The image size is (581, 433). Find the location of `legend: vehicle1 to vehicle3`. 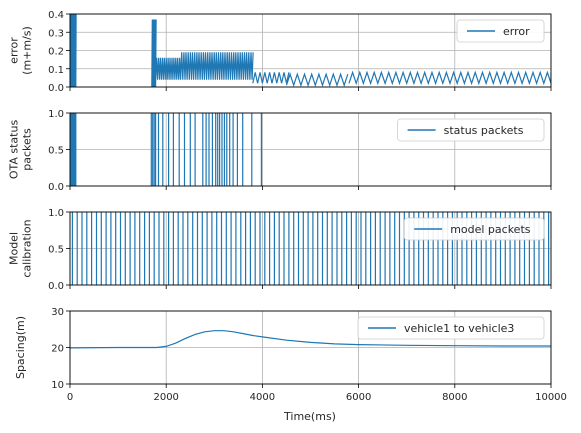

legend: vehicle1 to vehicle3 is located at coordinates (451, 328).